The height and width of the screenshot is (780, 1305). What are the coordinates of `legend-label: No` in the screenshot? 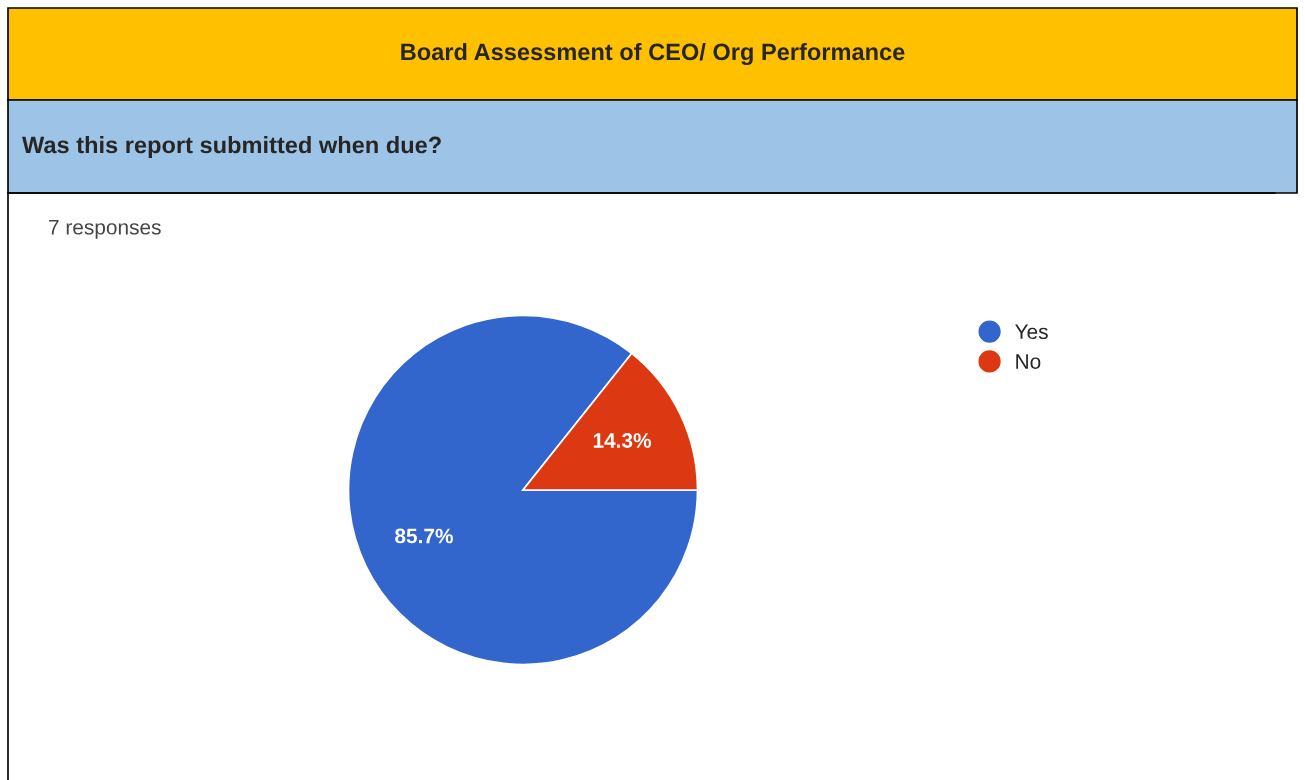 It's located at (1028, 361).